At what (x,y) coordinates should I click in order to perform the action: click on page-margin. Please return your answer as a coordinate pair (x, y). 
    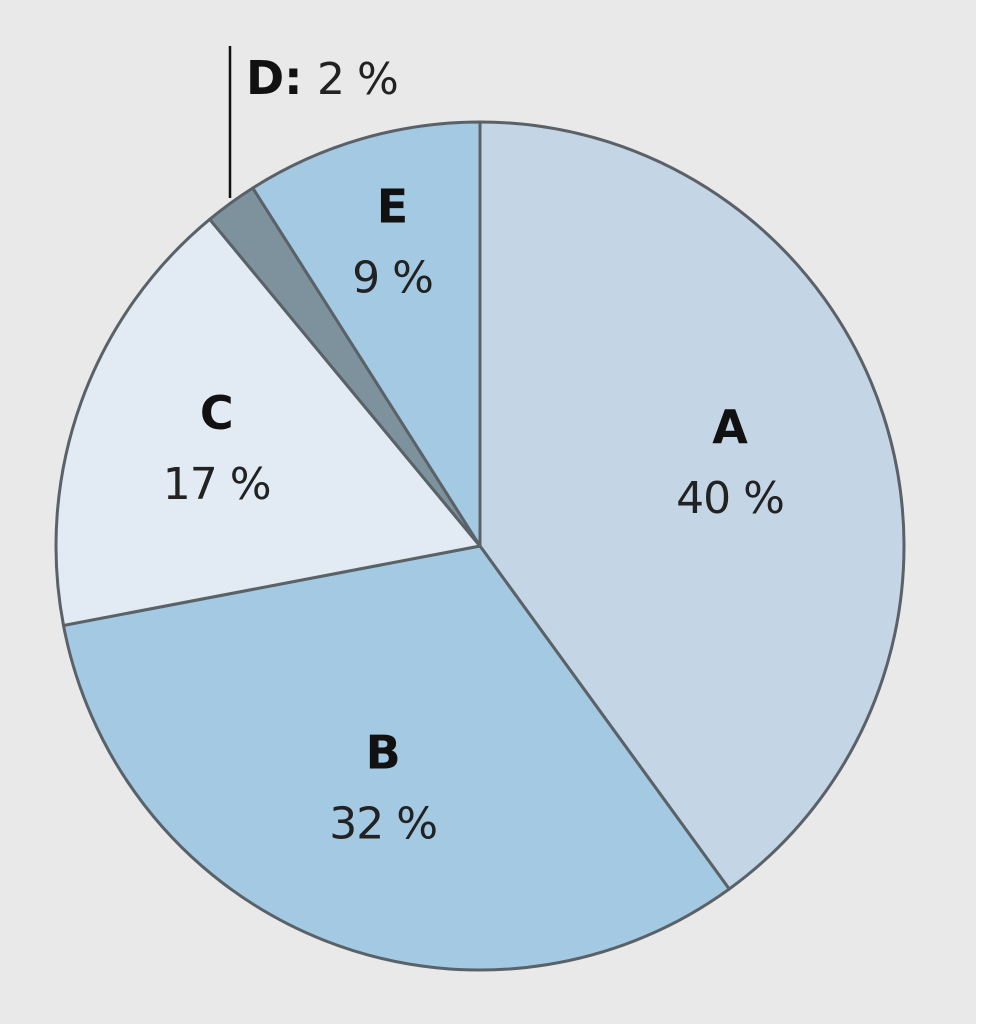
    Looking at the image, I should click on (983, 512).